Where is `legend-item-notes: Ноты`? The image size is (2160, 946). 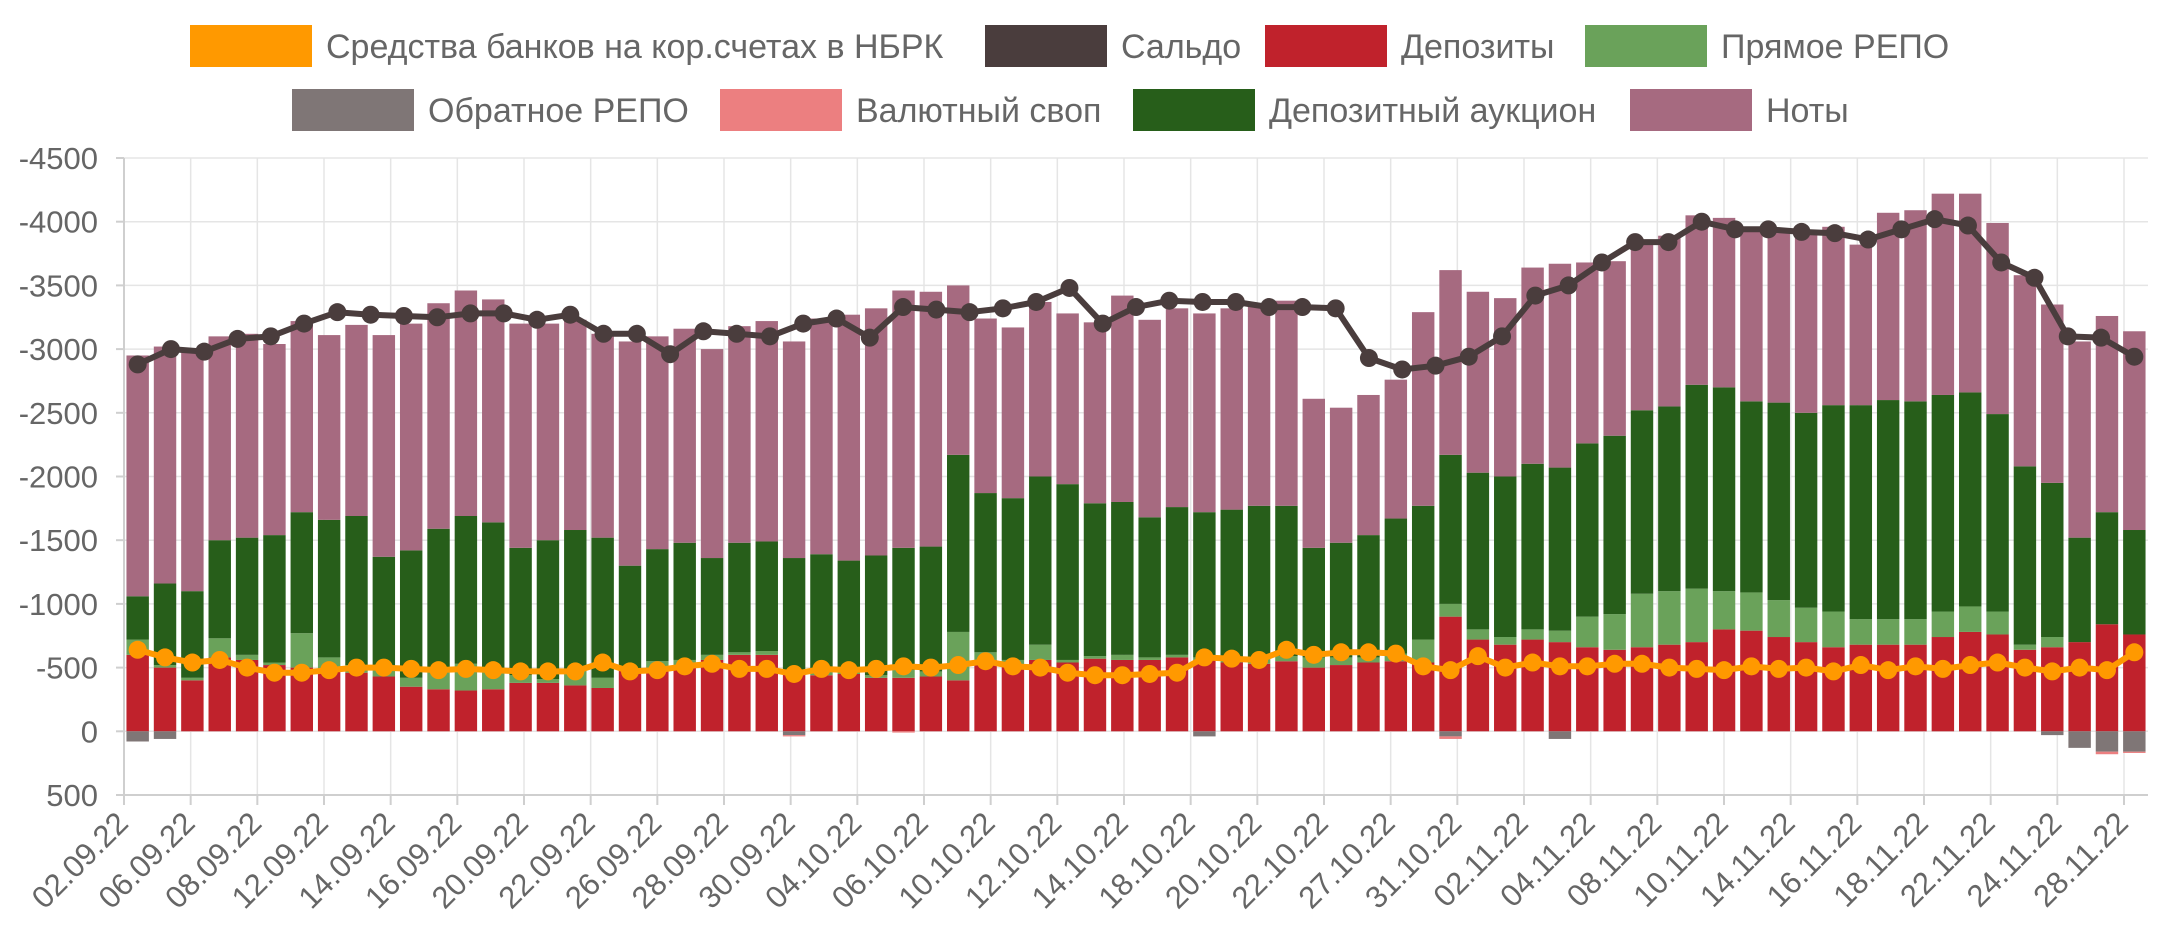 legend-item-notes: Ноты is located at coordinates (1739, 110).